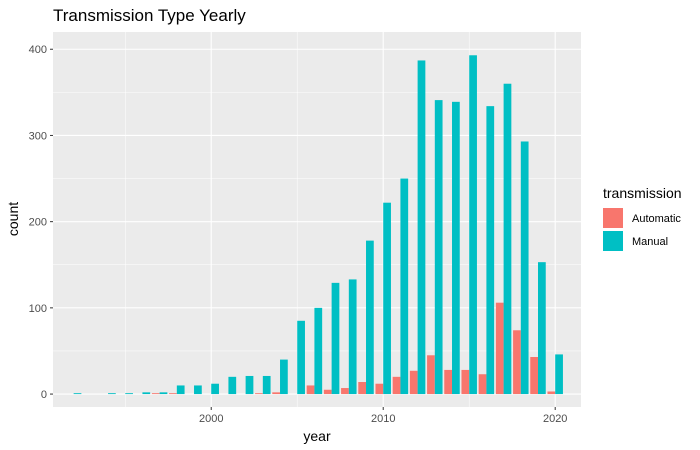 The width and height of the screenshot is (700, 450). Describe the element at coordinates (38, 309) in the screenshot. I see `y-tick-label: 100` at that location.